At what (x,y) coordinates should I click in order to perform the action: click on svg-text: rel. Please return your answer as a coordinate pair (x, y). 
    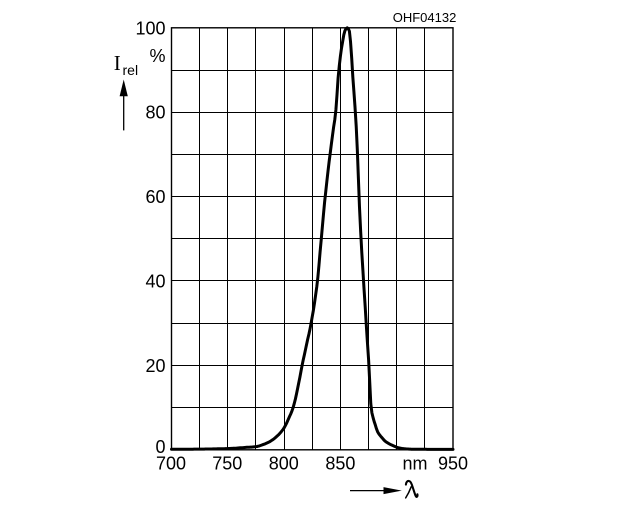
    Looking at the image, I should click on (131, 70).